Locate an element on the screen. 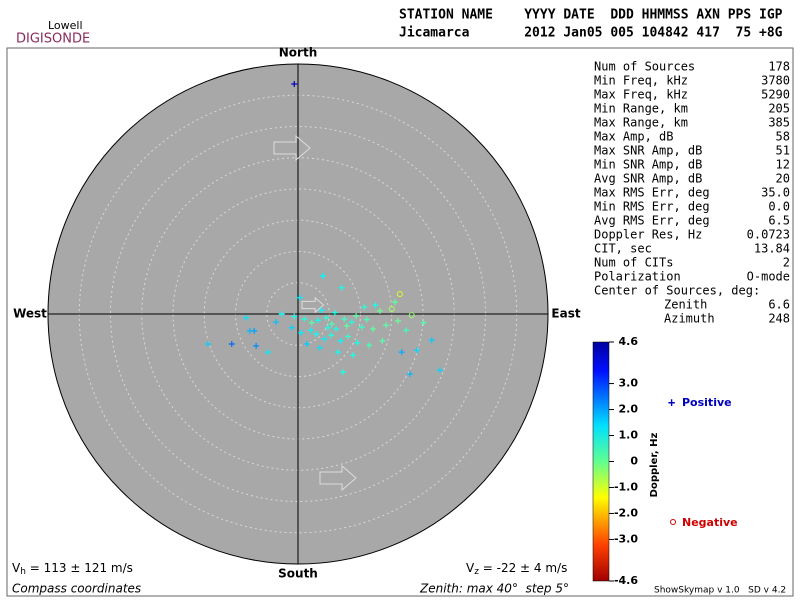  stat-value: 385 is located at coordinates (779, 123).